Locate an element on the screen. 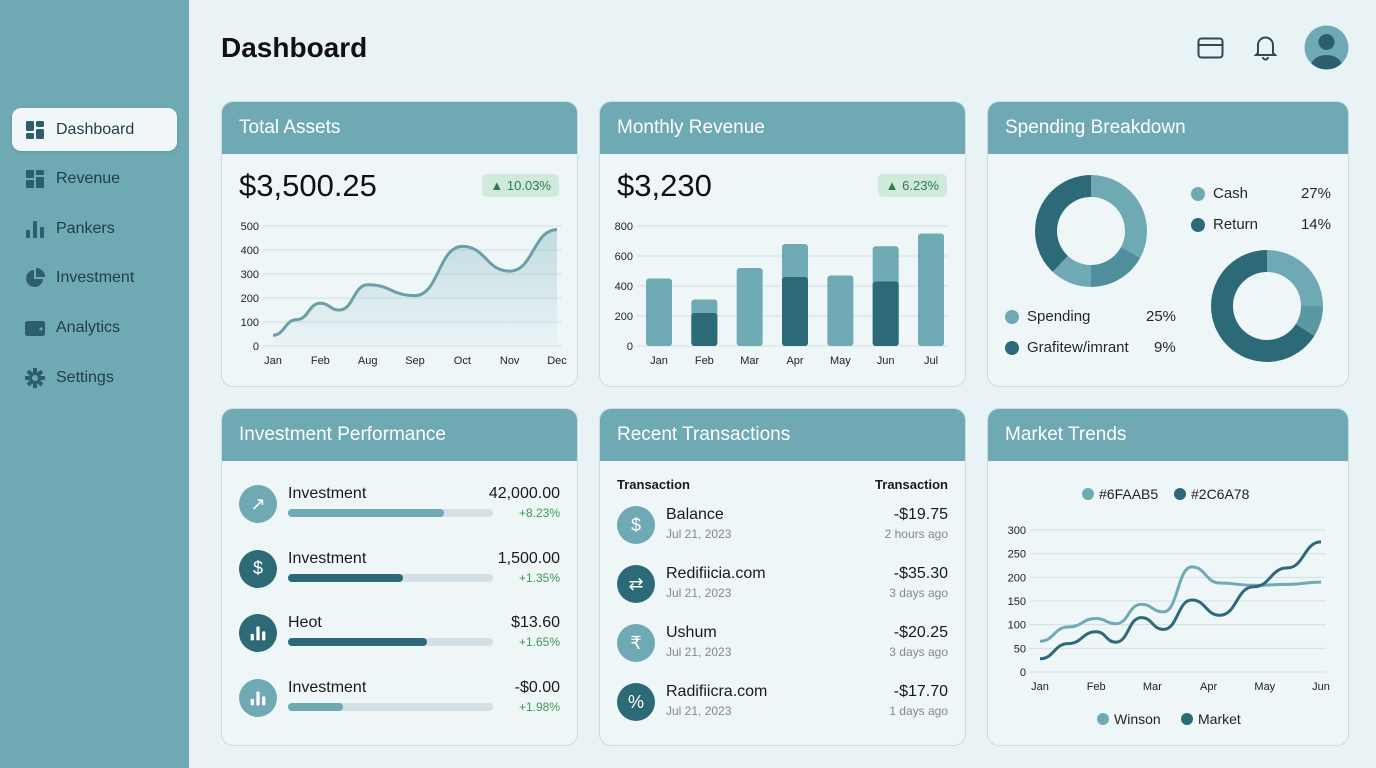 The width and height of the screenshot is (1376, 768). y-tick-label: 200 is located at coordinates (1017, 578).